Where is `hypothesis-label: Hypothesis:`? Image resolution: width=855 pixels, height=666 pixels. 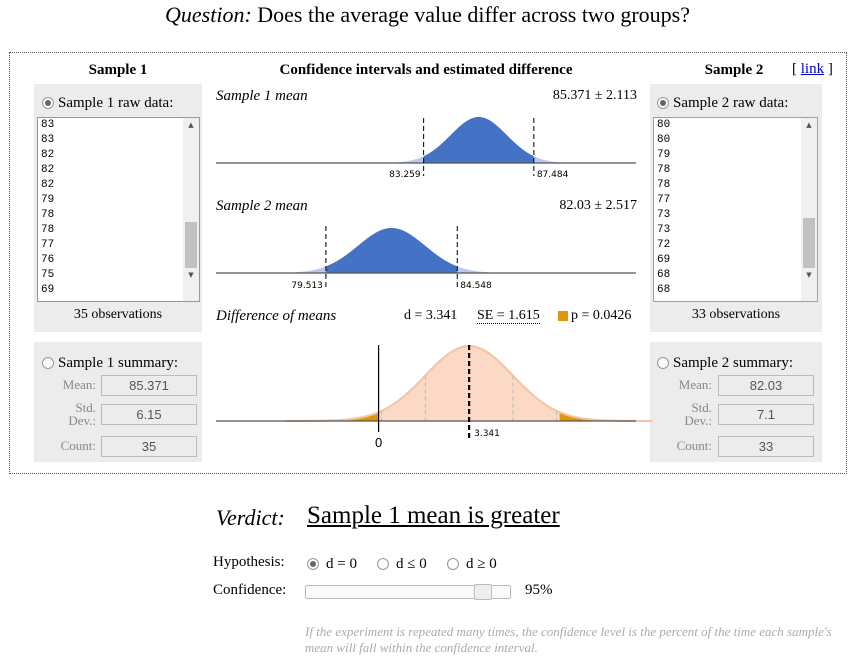
hypothesis-label: Hypothesis: is located at coordinates (249, 562).